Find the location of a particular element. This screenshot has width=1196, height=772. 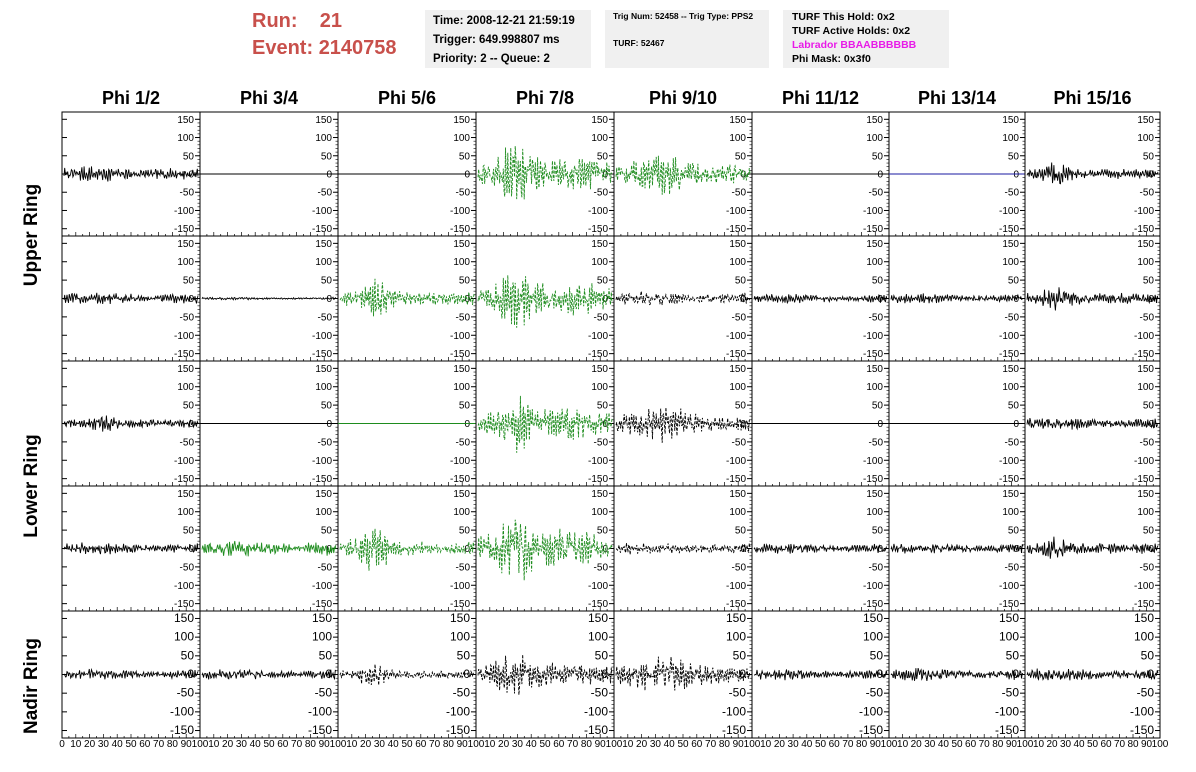

run-label: Run: is located at coordinates (275, 21).